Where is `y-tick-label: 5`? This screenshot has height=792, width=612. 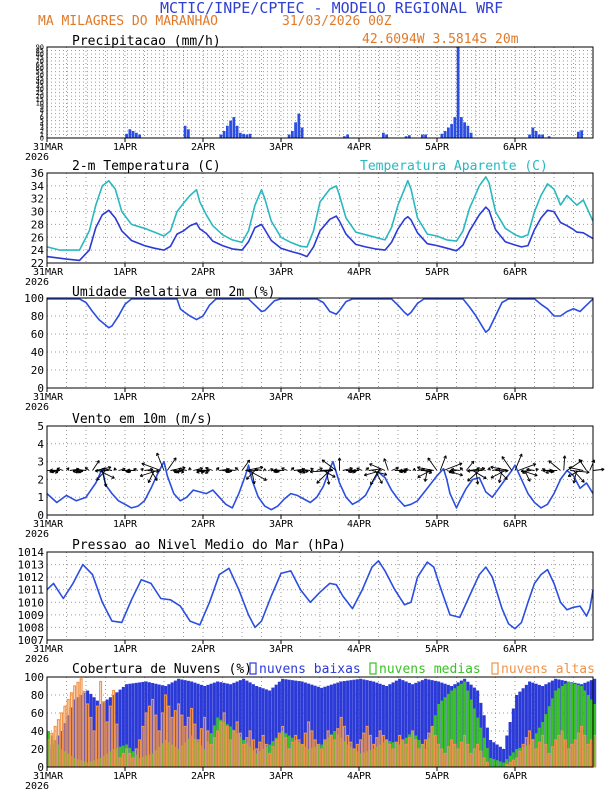
y-tick-label: 5 is located at coordinates (40, 426).